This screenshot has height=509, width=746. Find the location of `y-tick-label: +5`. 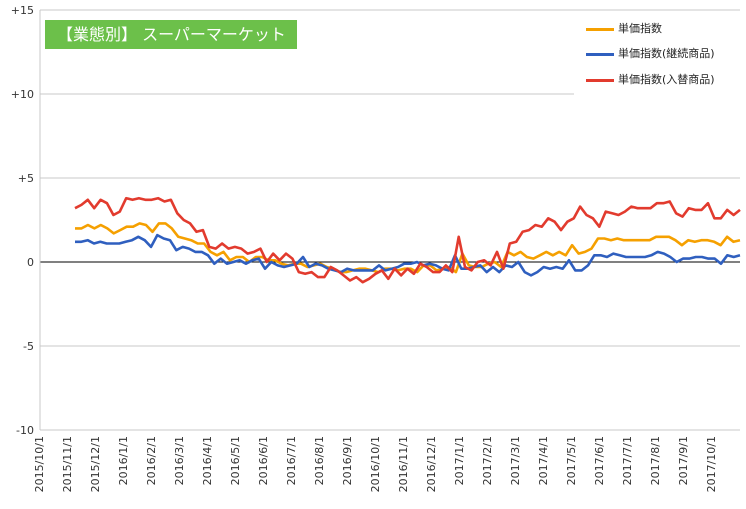

y-tick-label: +5 is located at coordinates (26, 178).